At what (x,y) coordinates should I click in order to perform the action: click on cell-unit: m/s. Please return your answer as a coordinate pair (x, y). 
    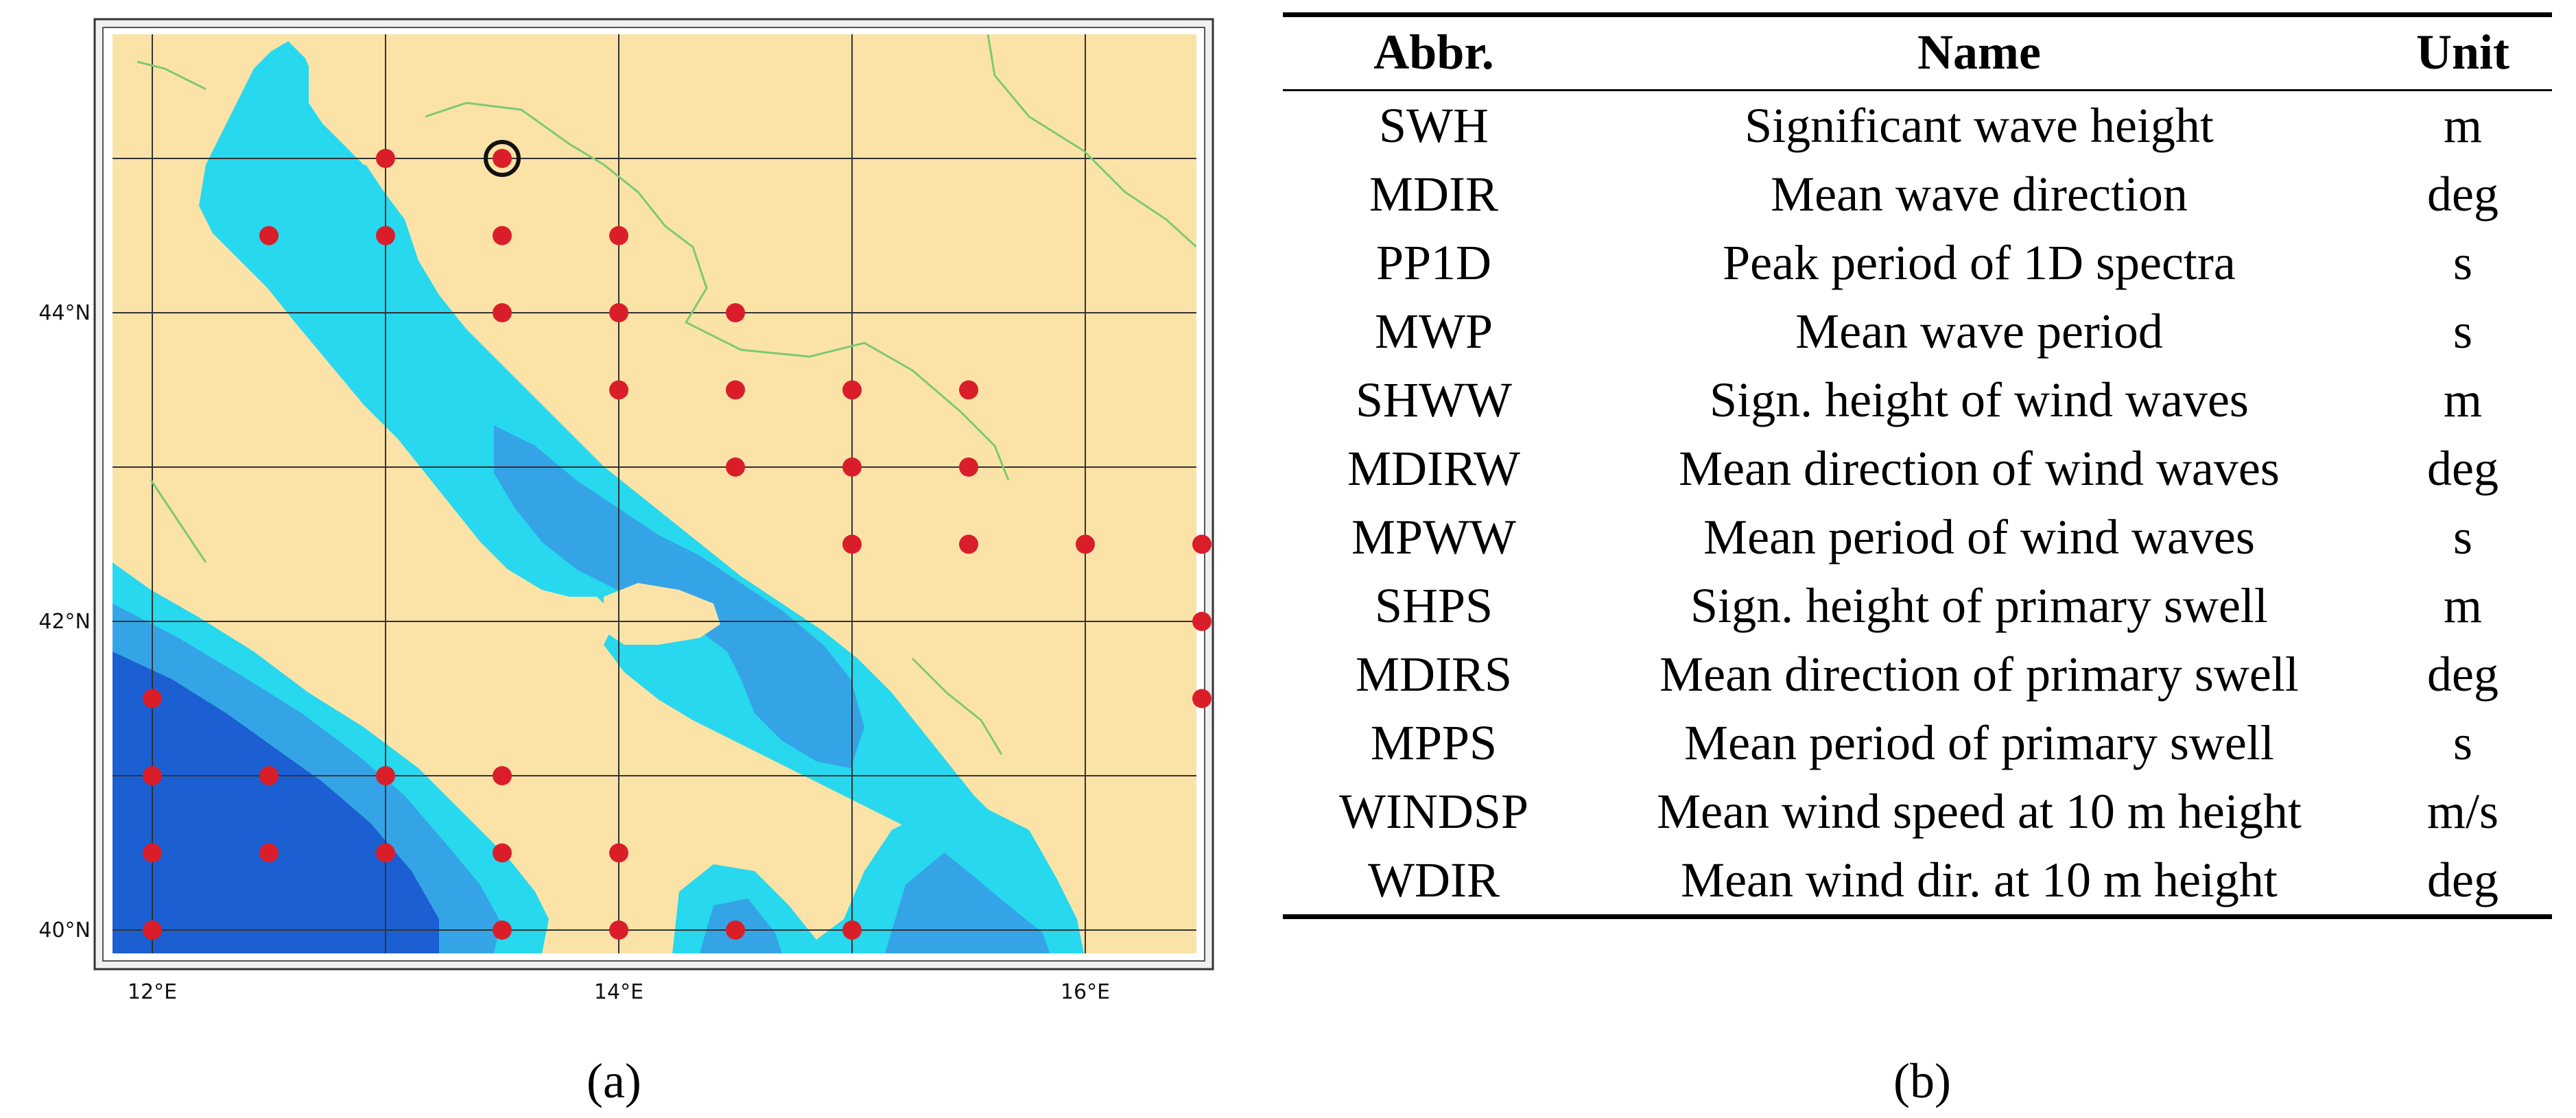
    Looking at the image, I should click on (2462, 811).